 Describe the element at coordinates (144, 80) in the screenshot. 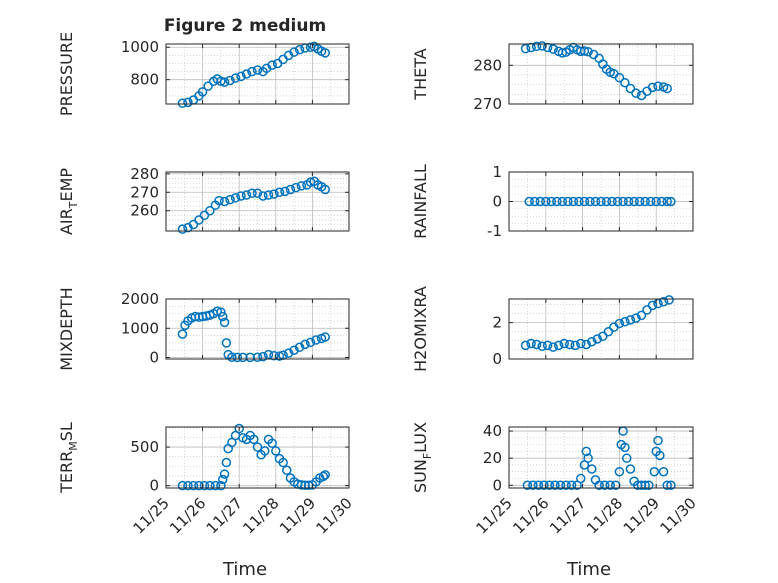

I see `y-tick-label: 800` at that location.